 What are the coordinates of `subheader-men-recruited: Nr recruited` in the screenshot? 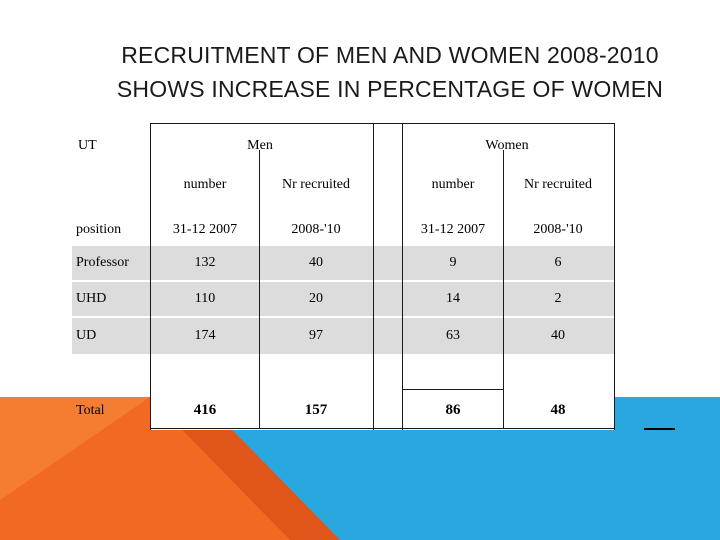 It's located at (316, 184).